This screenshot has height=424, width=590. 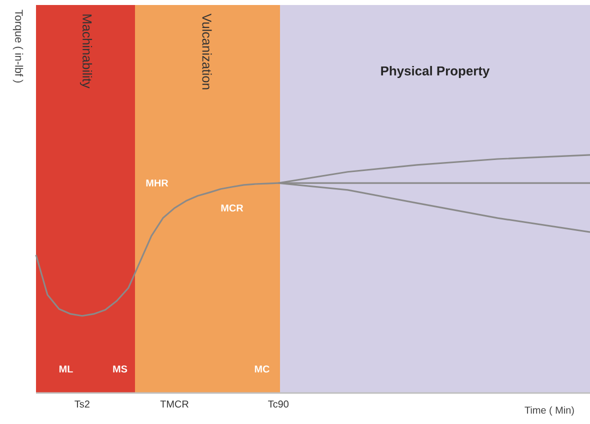 I want to click on annotation: MC, so click(x=262, y=369).